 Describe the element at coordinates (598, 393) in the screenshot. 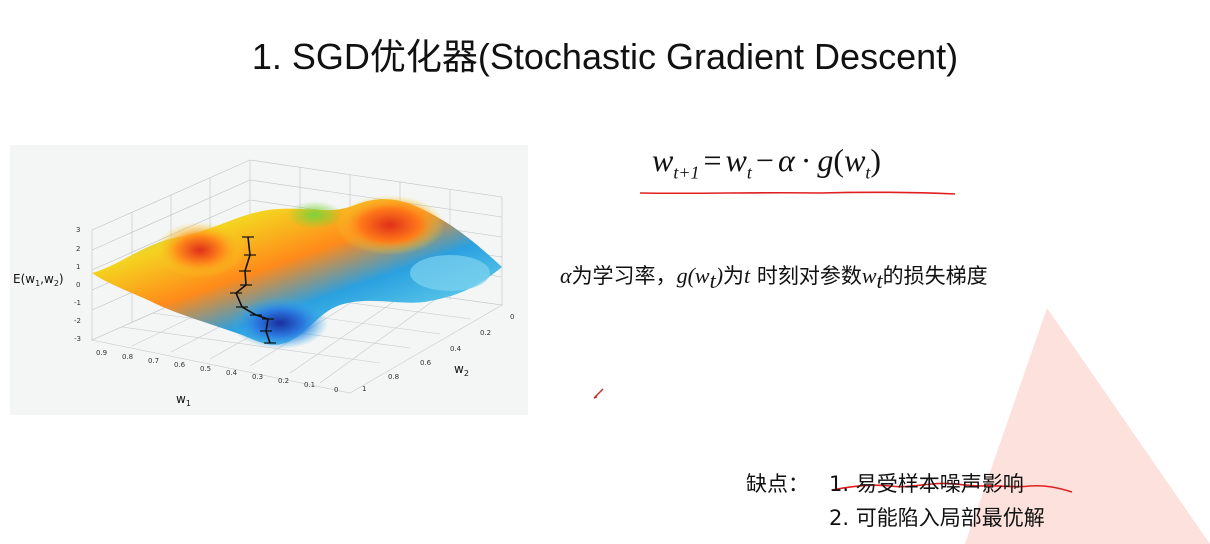

I see `pen-cursor-icon` at that location.